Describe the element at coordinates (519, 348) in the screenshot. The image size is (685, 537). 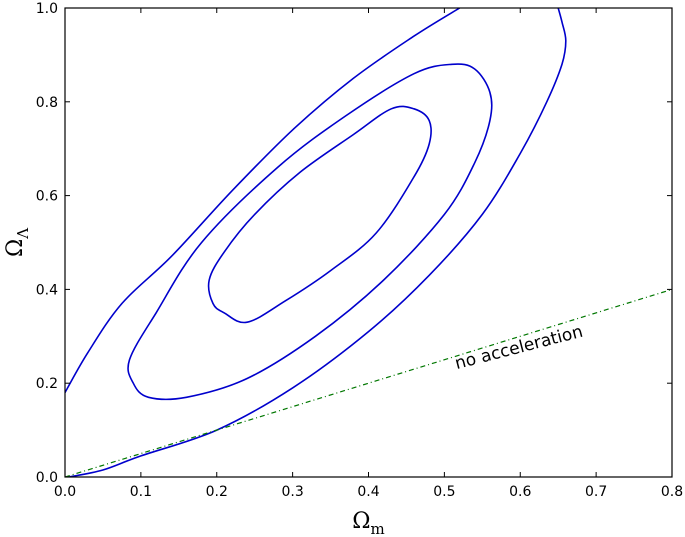
I see `annotation-no-acceleration: no acceleration` at that location.